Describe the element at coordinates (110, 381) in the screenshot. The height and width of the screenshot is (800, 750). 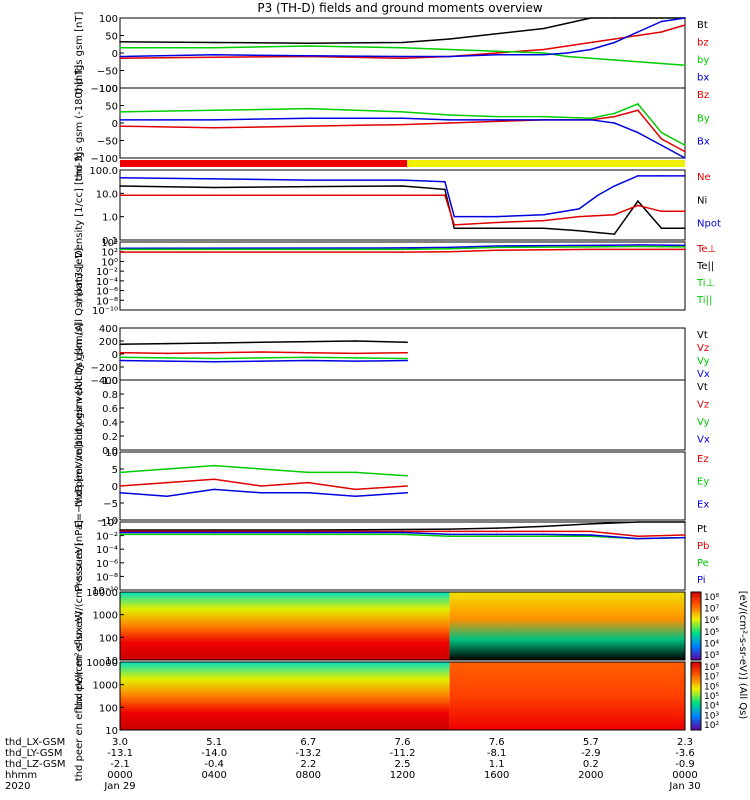
I see `y-tick-label: 1.0` at that location.